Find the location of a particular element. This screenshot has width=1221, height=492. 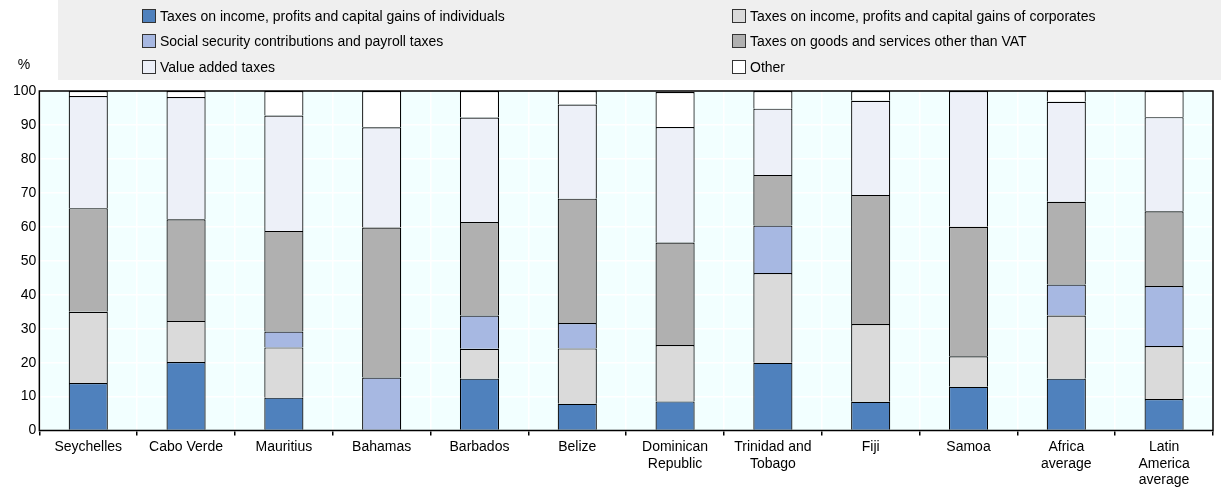

y-tick-label: 50 is located at coordinates (28, 259).